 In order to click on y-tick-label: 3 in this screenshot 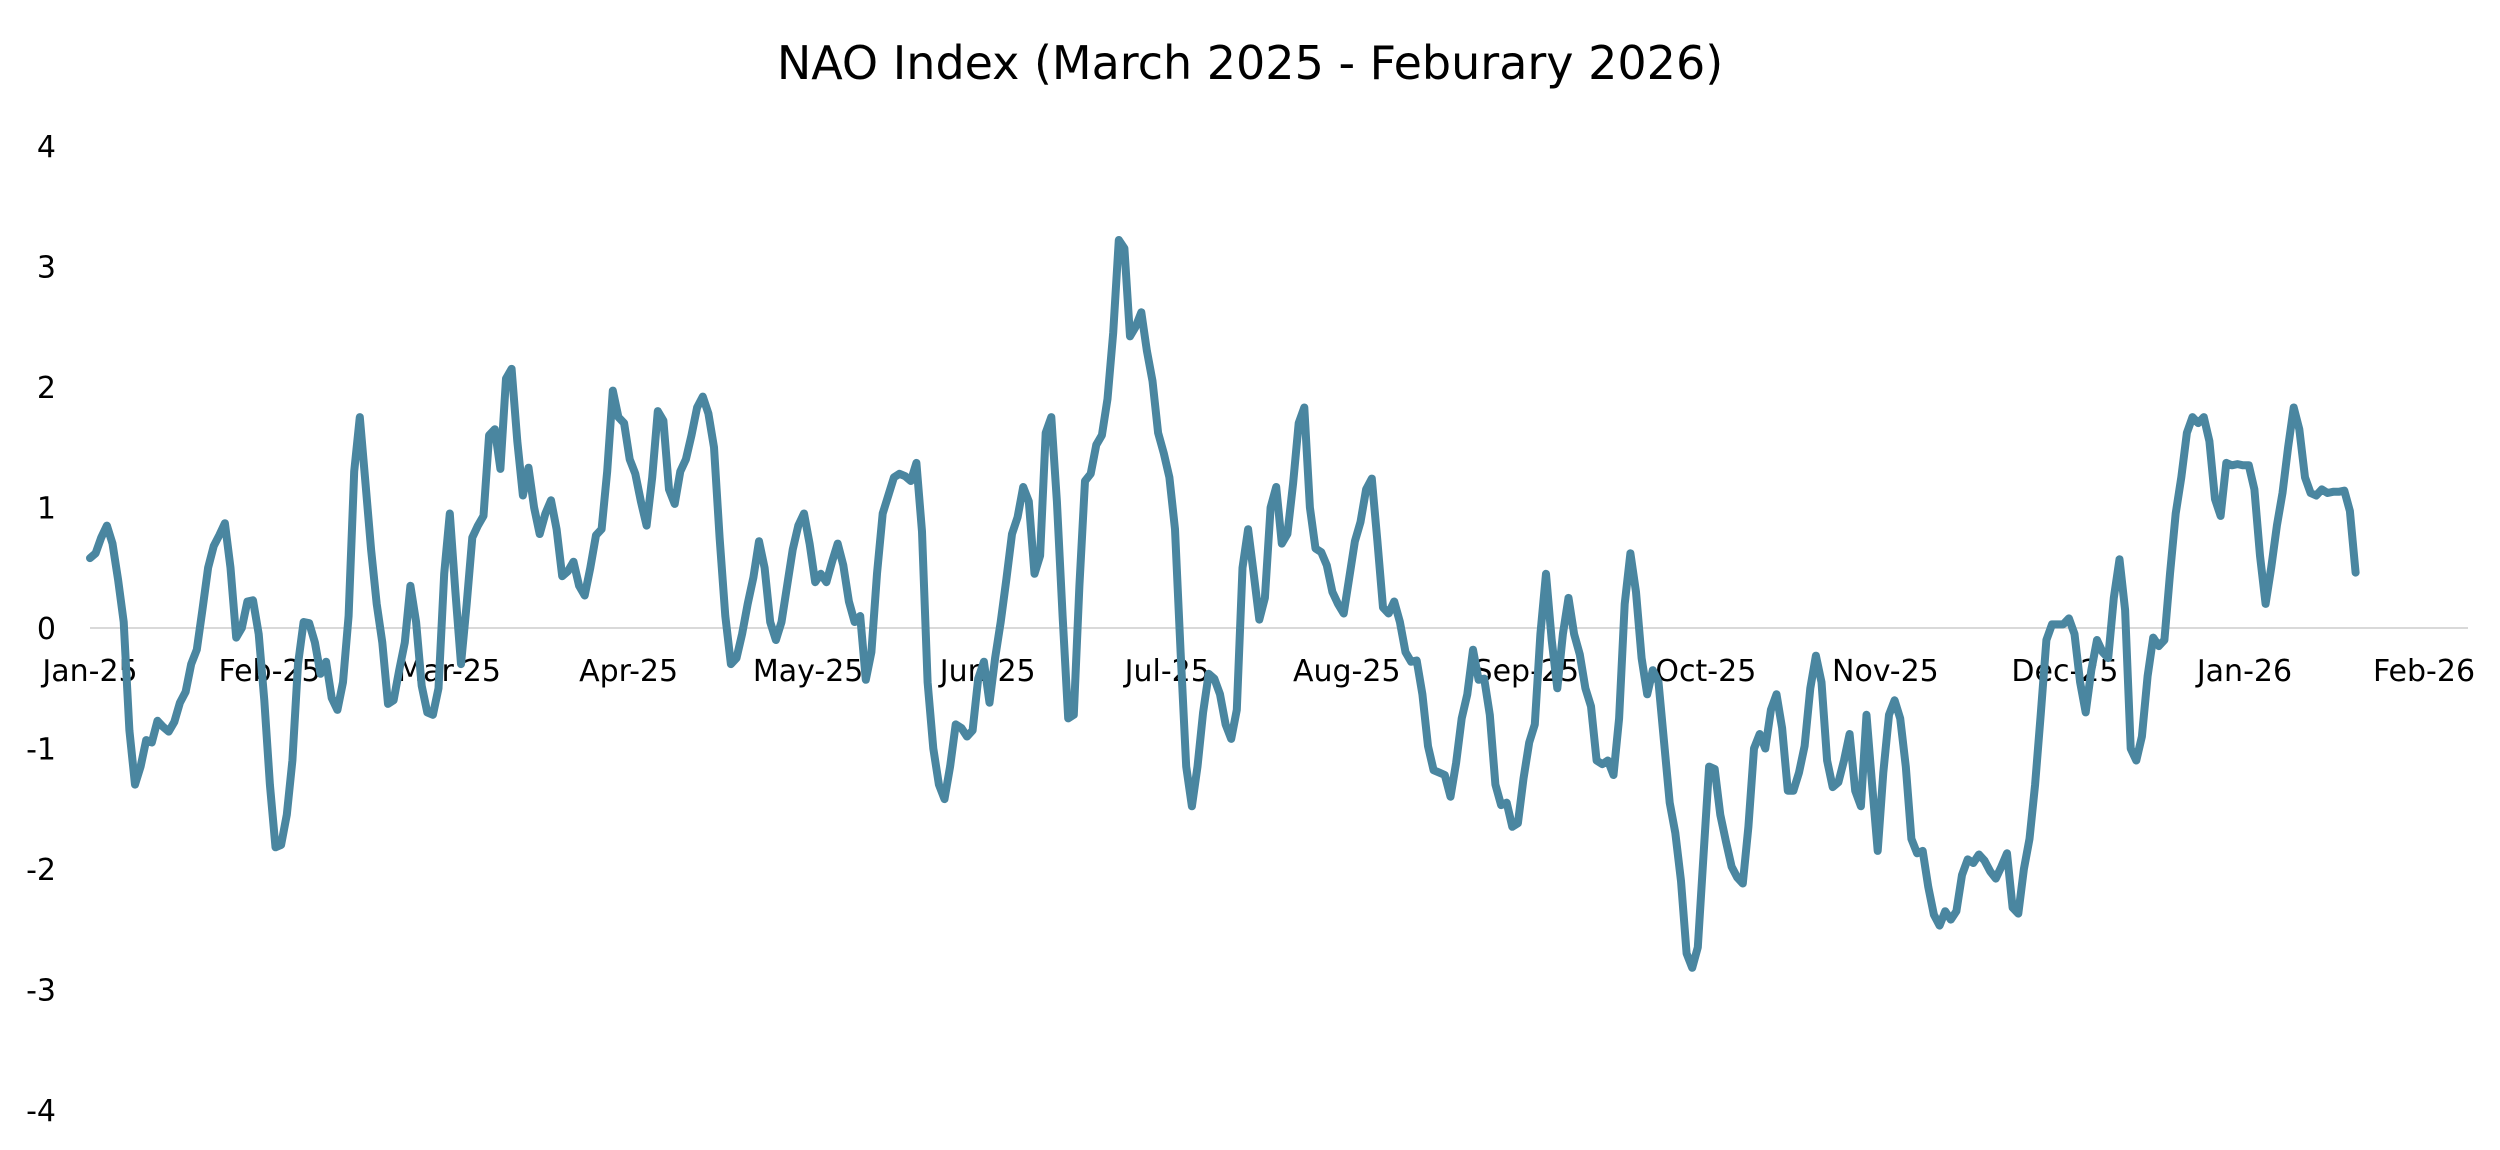, I will do `click(46, 268)`.